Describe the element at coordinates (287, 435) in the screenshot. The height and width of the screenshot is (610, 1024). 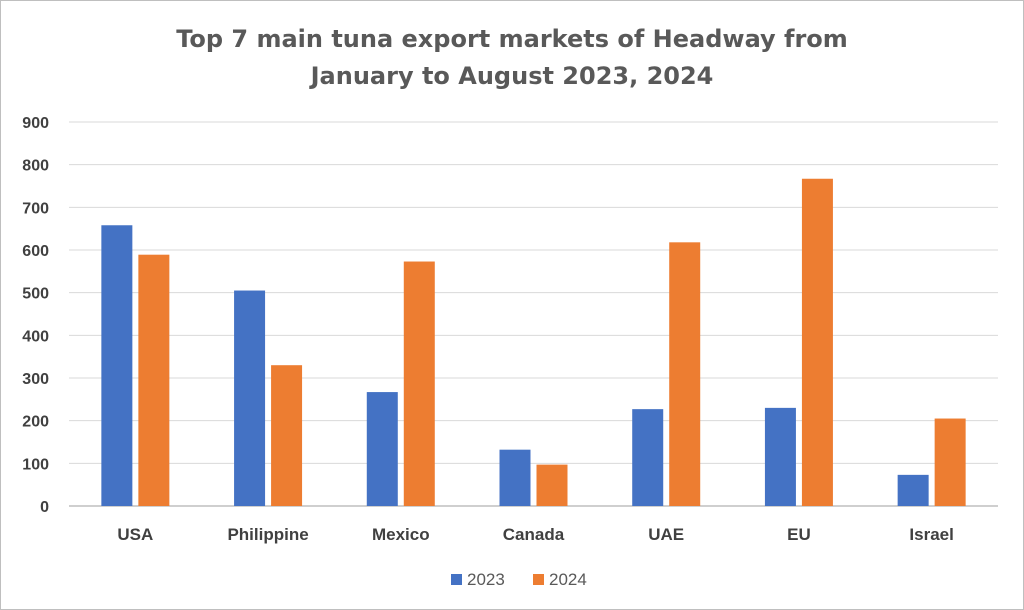
I see `bar-2024-philippine` at that location.